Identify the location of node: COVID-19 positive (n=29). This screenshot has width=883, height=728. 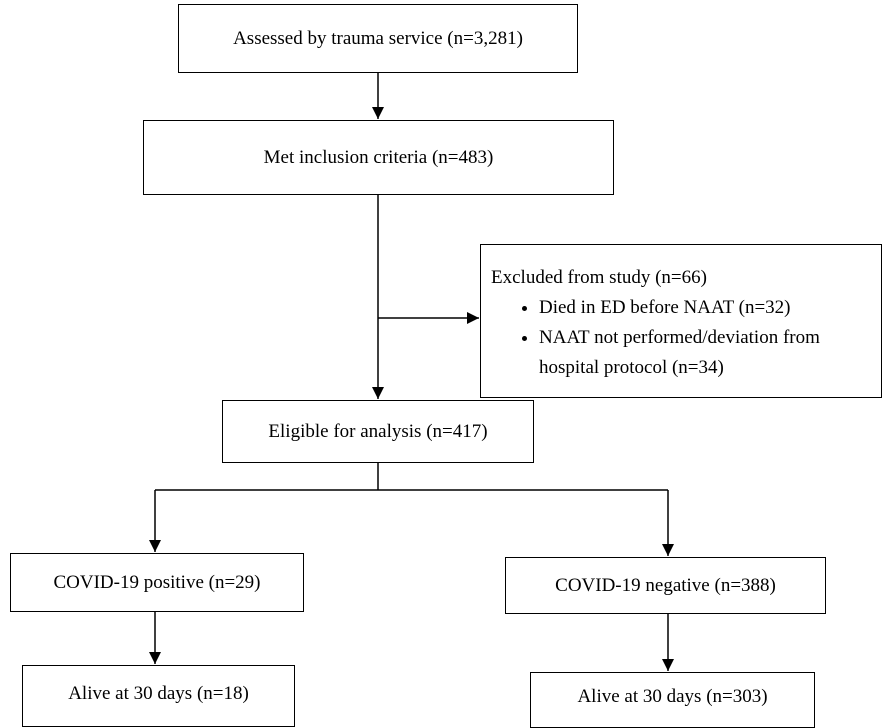
(157, 582).